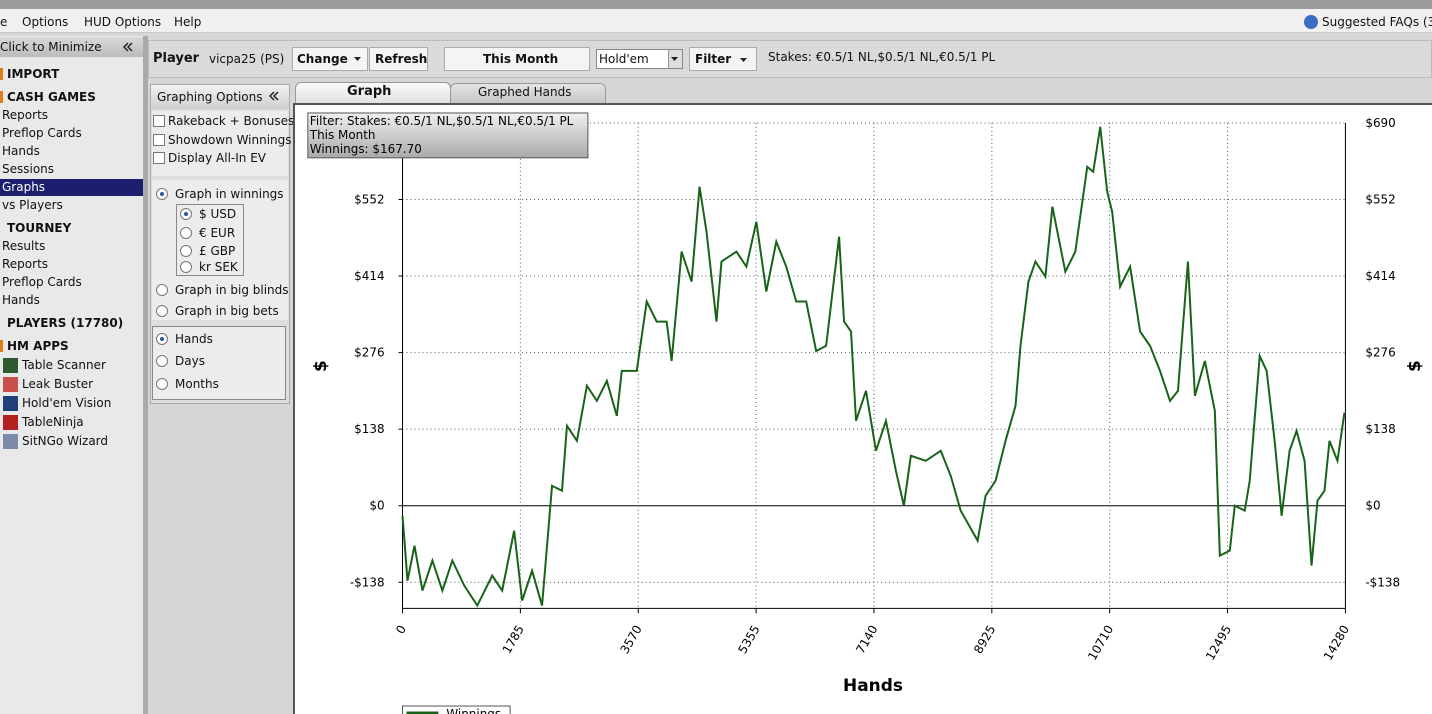 This screenshot has height=714, width=1432. I want to click on y-tick-label: $0, so click(376, 506).